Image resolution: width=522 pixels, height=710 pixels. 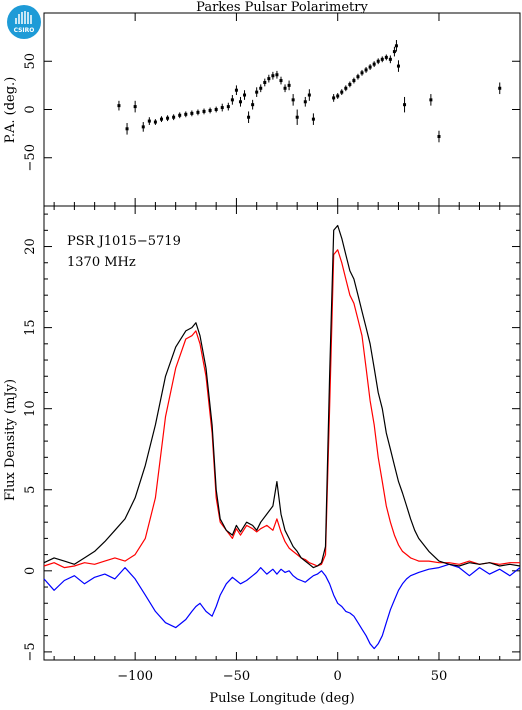 I want to click on flux-y-tick-label: 15, so click(x=30, y=327).